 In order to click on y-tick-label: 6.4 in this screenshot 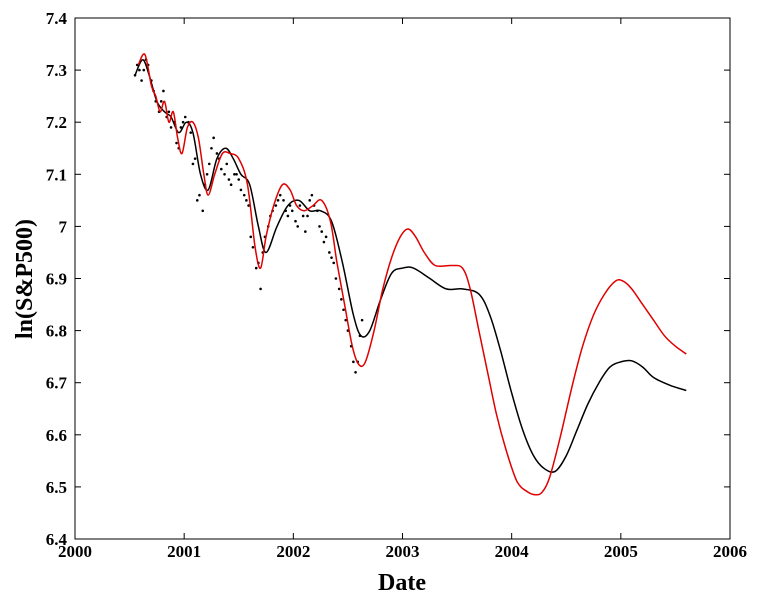, I will do `click(57, 539)`.